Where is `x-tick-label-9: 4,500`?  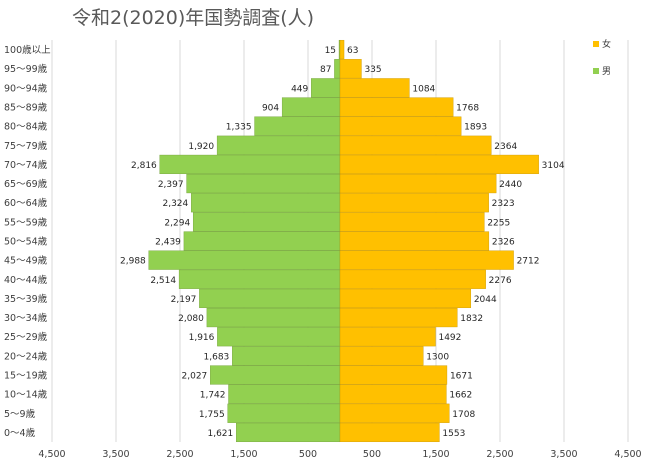 x-tick-label-9: 4,500 is located at coordinates (627, 454).